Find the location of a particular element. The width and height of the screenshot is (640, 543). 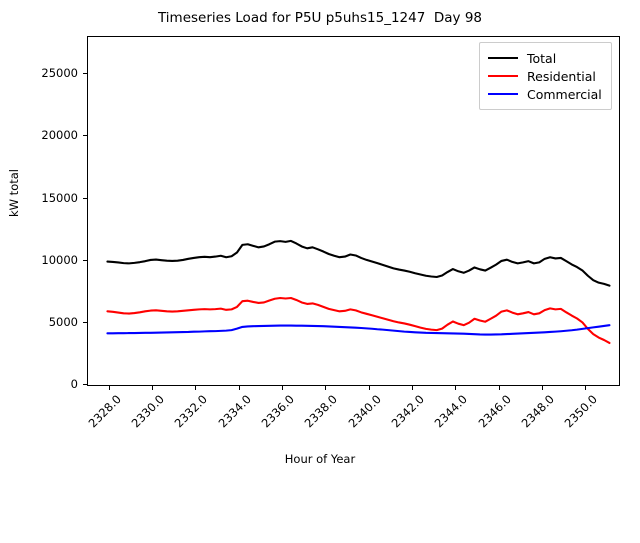

y-tick-label: 25000 is located at coordinates (59, 73).